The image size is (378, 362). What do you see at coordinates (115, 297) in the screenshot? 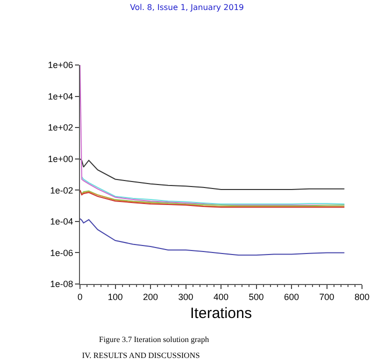
I see `x-tick-label: 100` at bounding box center [115, 297].